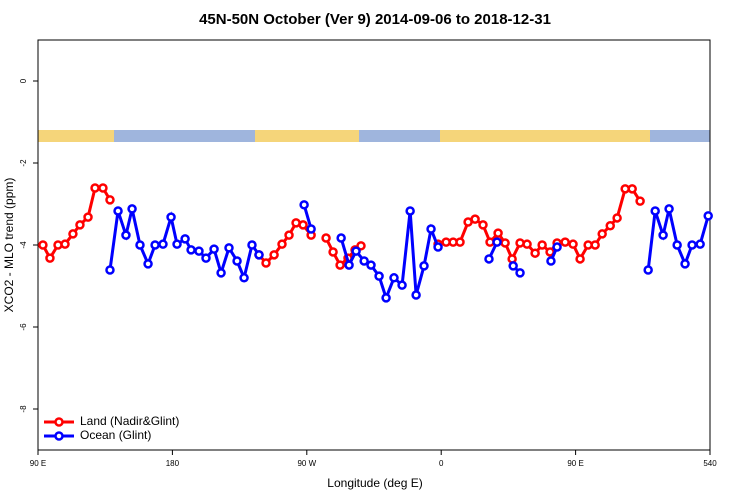  Describe the element at coordinates (23, 245) in the screenshot. I see `y-tick-label: -4` at that location.